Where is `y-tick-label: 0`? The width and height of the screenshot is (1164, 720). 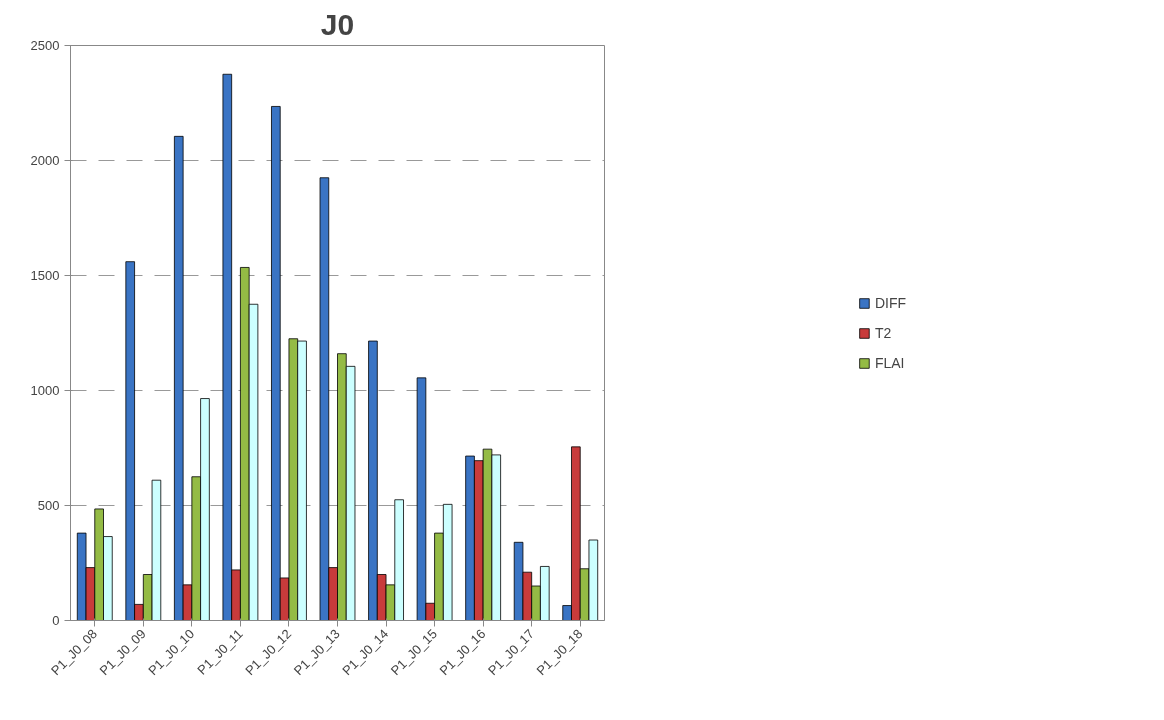
y-tick-label: 0 is located at coordinates (56, 620).